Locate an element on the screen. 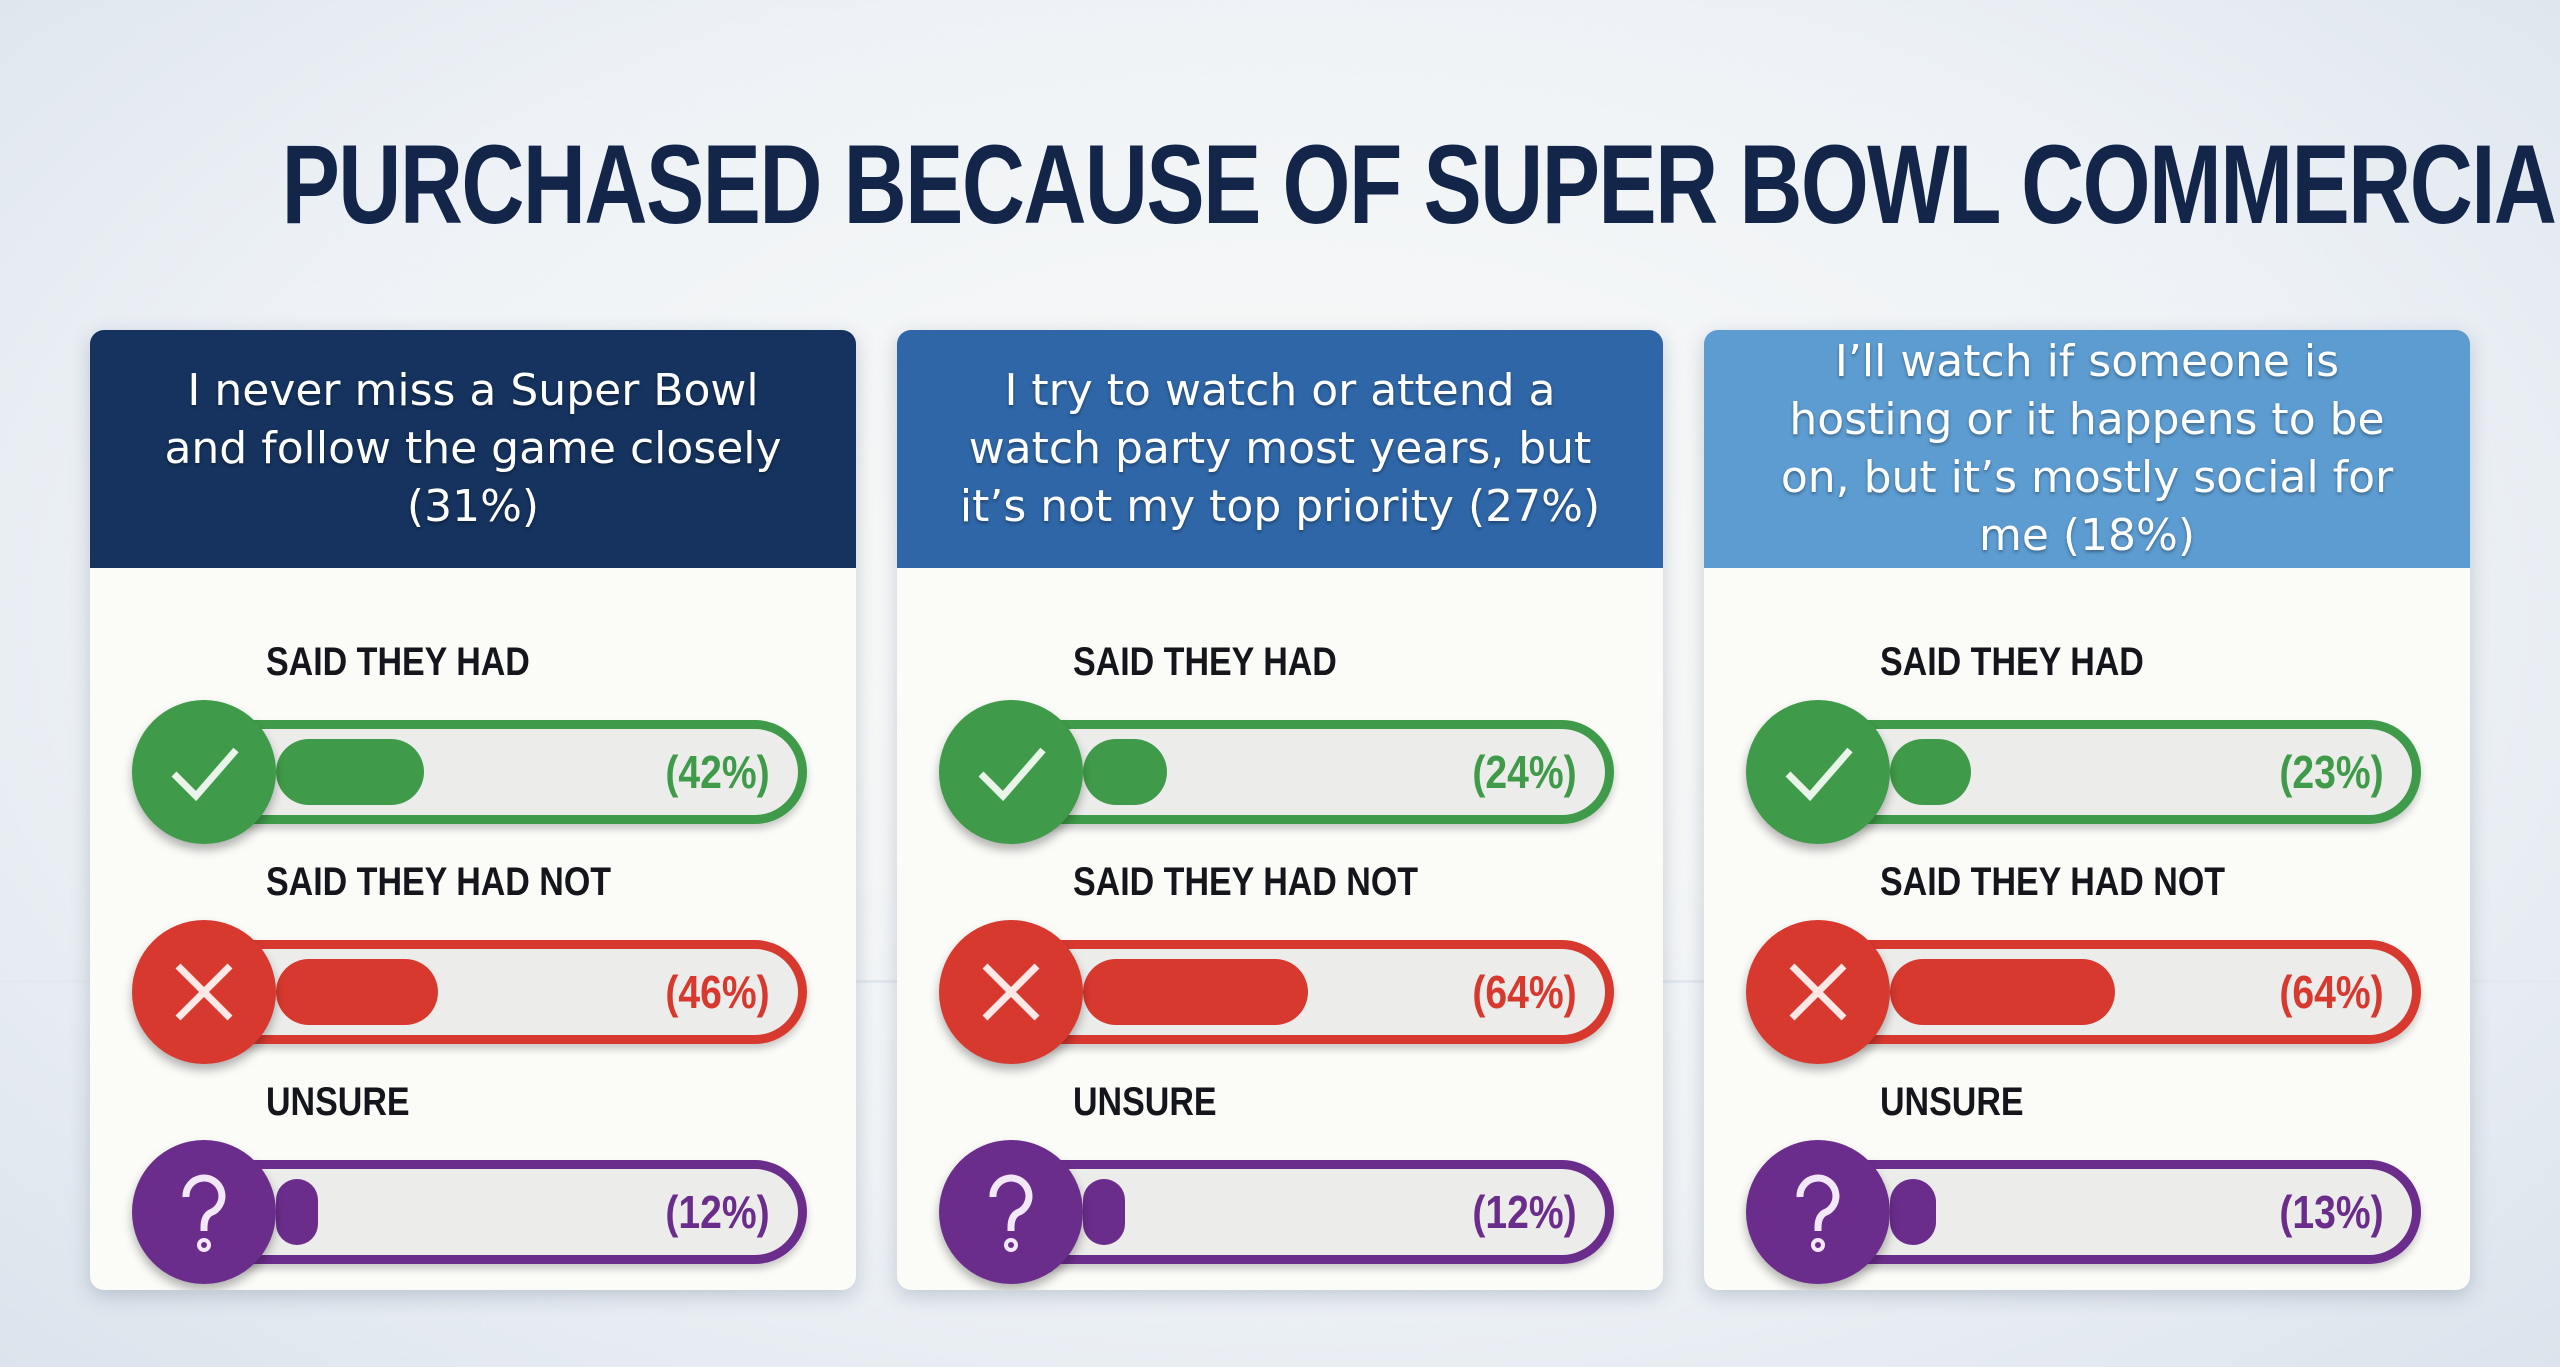 The width and height of the screenshot is (2560, 1367). bar-track: (24%) is located at coordinates (1306, 772).